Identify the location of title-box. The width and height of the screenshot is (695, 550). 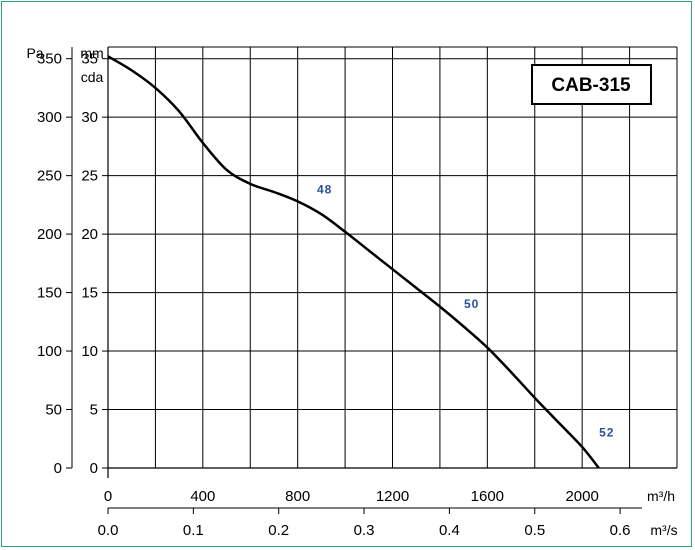
(591, 84).